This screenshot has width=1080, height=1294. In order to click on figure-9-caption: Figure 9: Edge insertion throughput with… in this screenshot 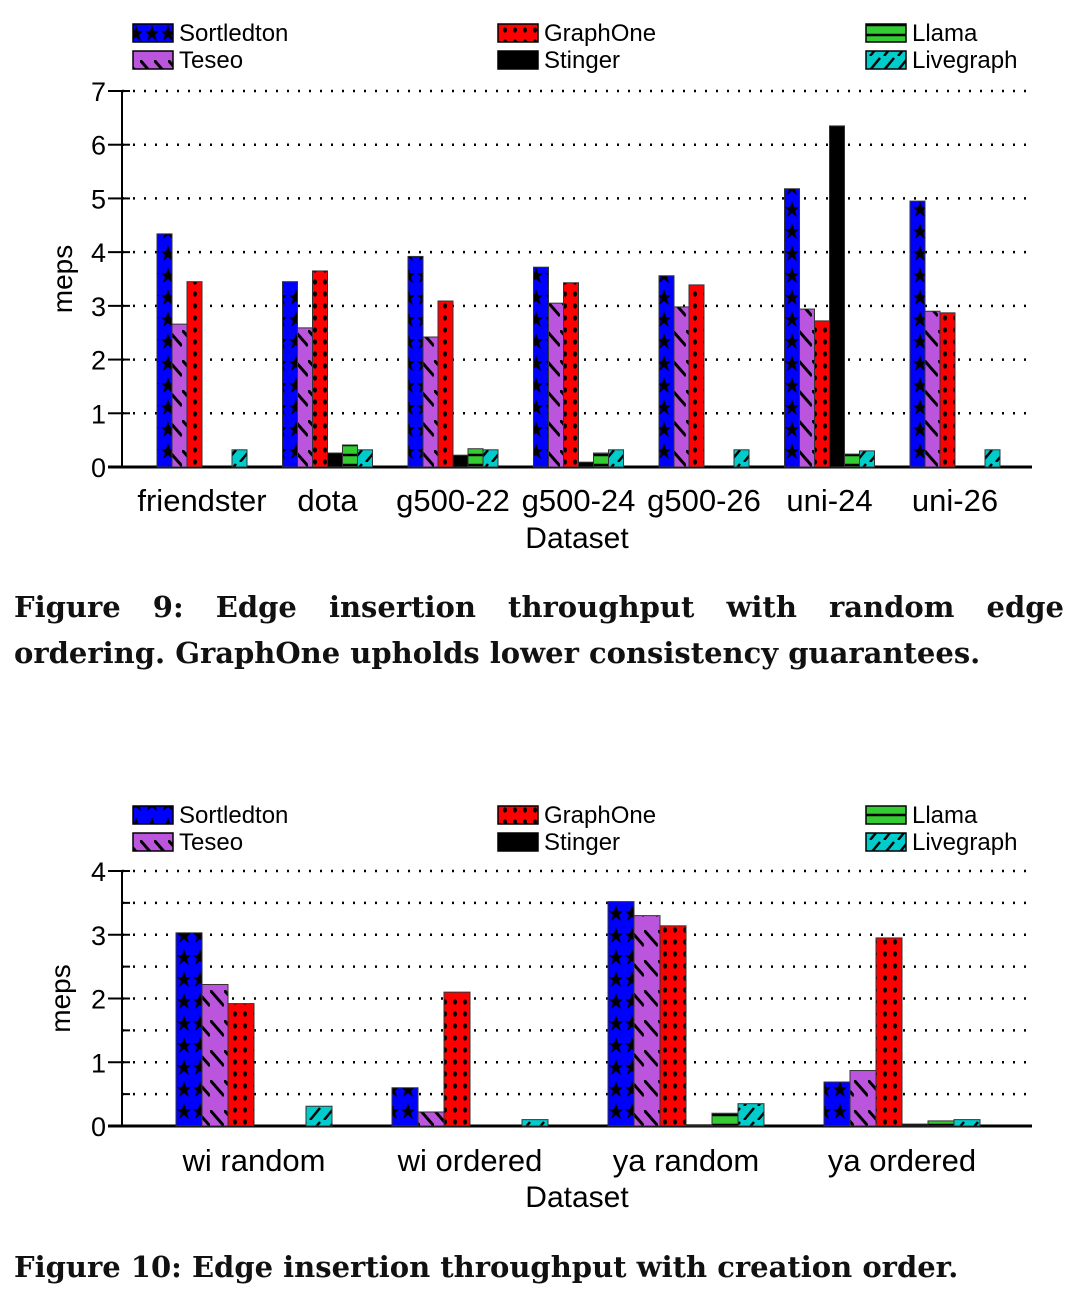, I will do `click(539, 630)`.